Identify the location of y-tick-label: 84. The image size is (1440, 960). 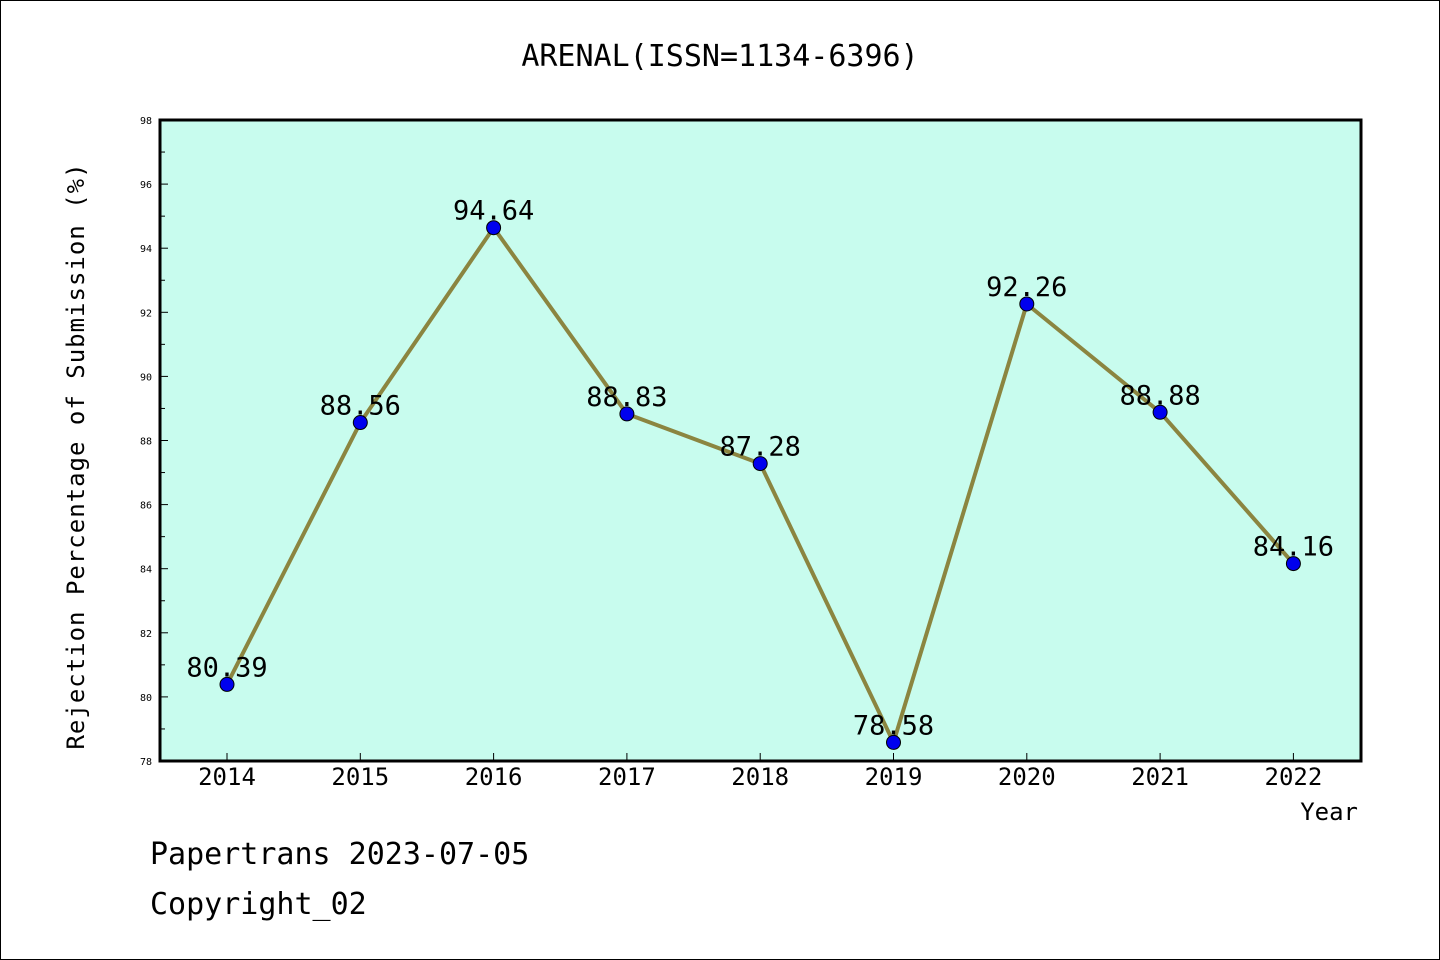
(146, 570).